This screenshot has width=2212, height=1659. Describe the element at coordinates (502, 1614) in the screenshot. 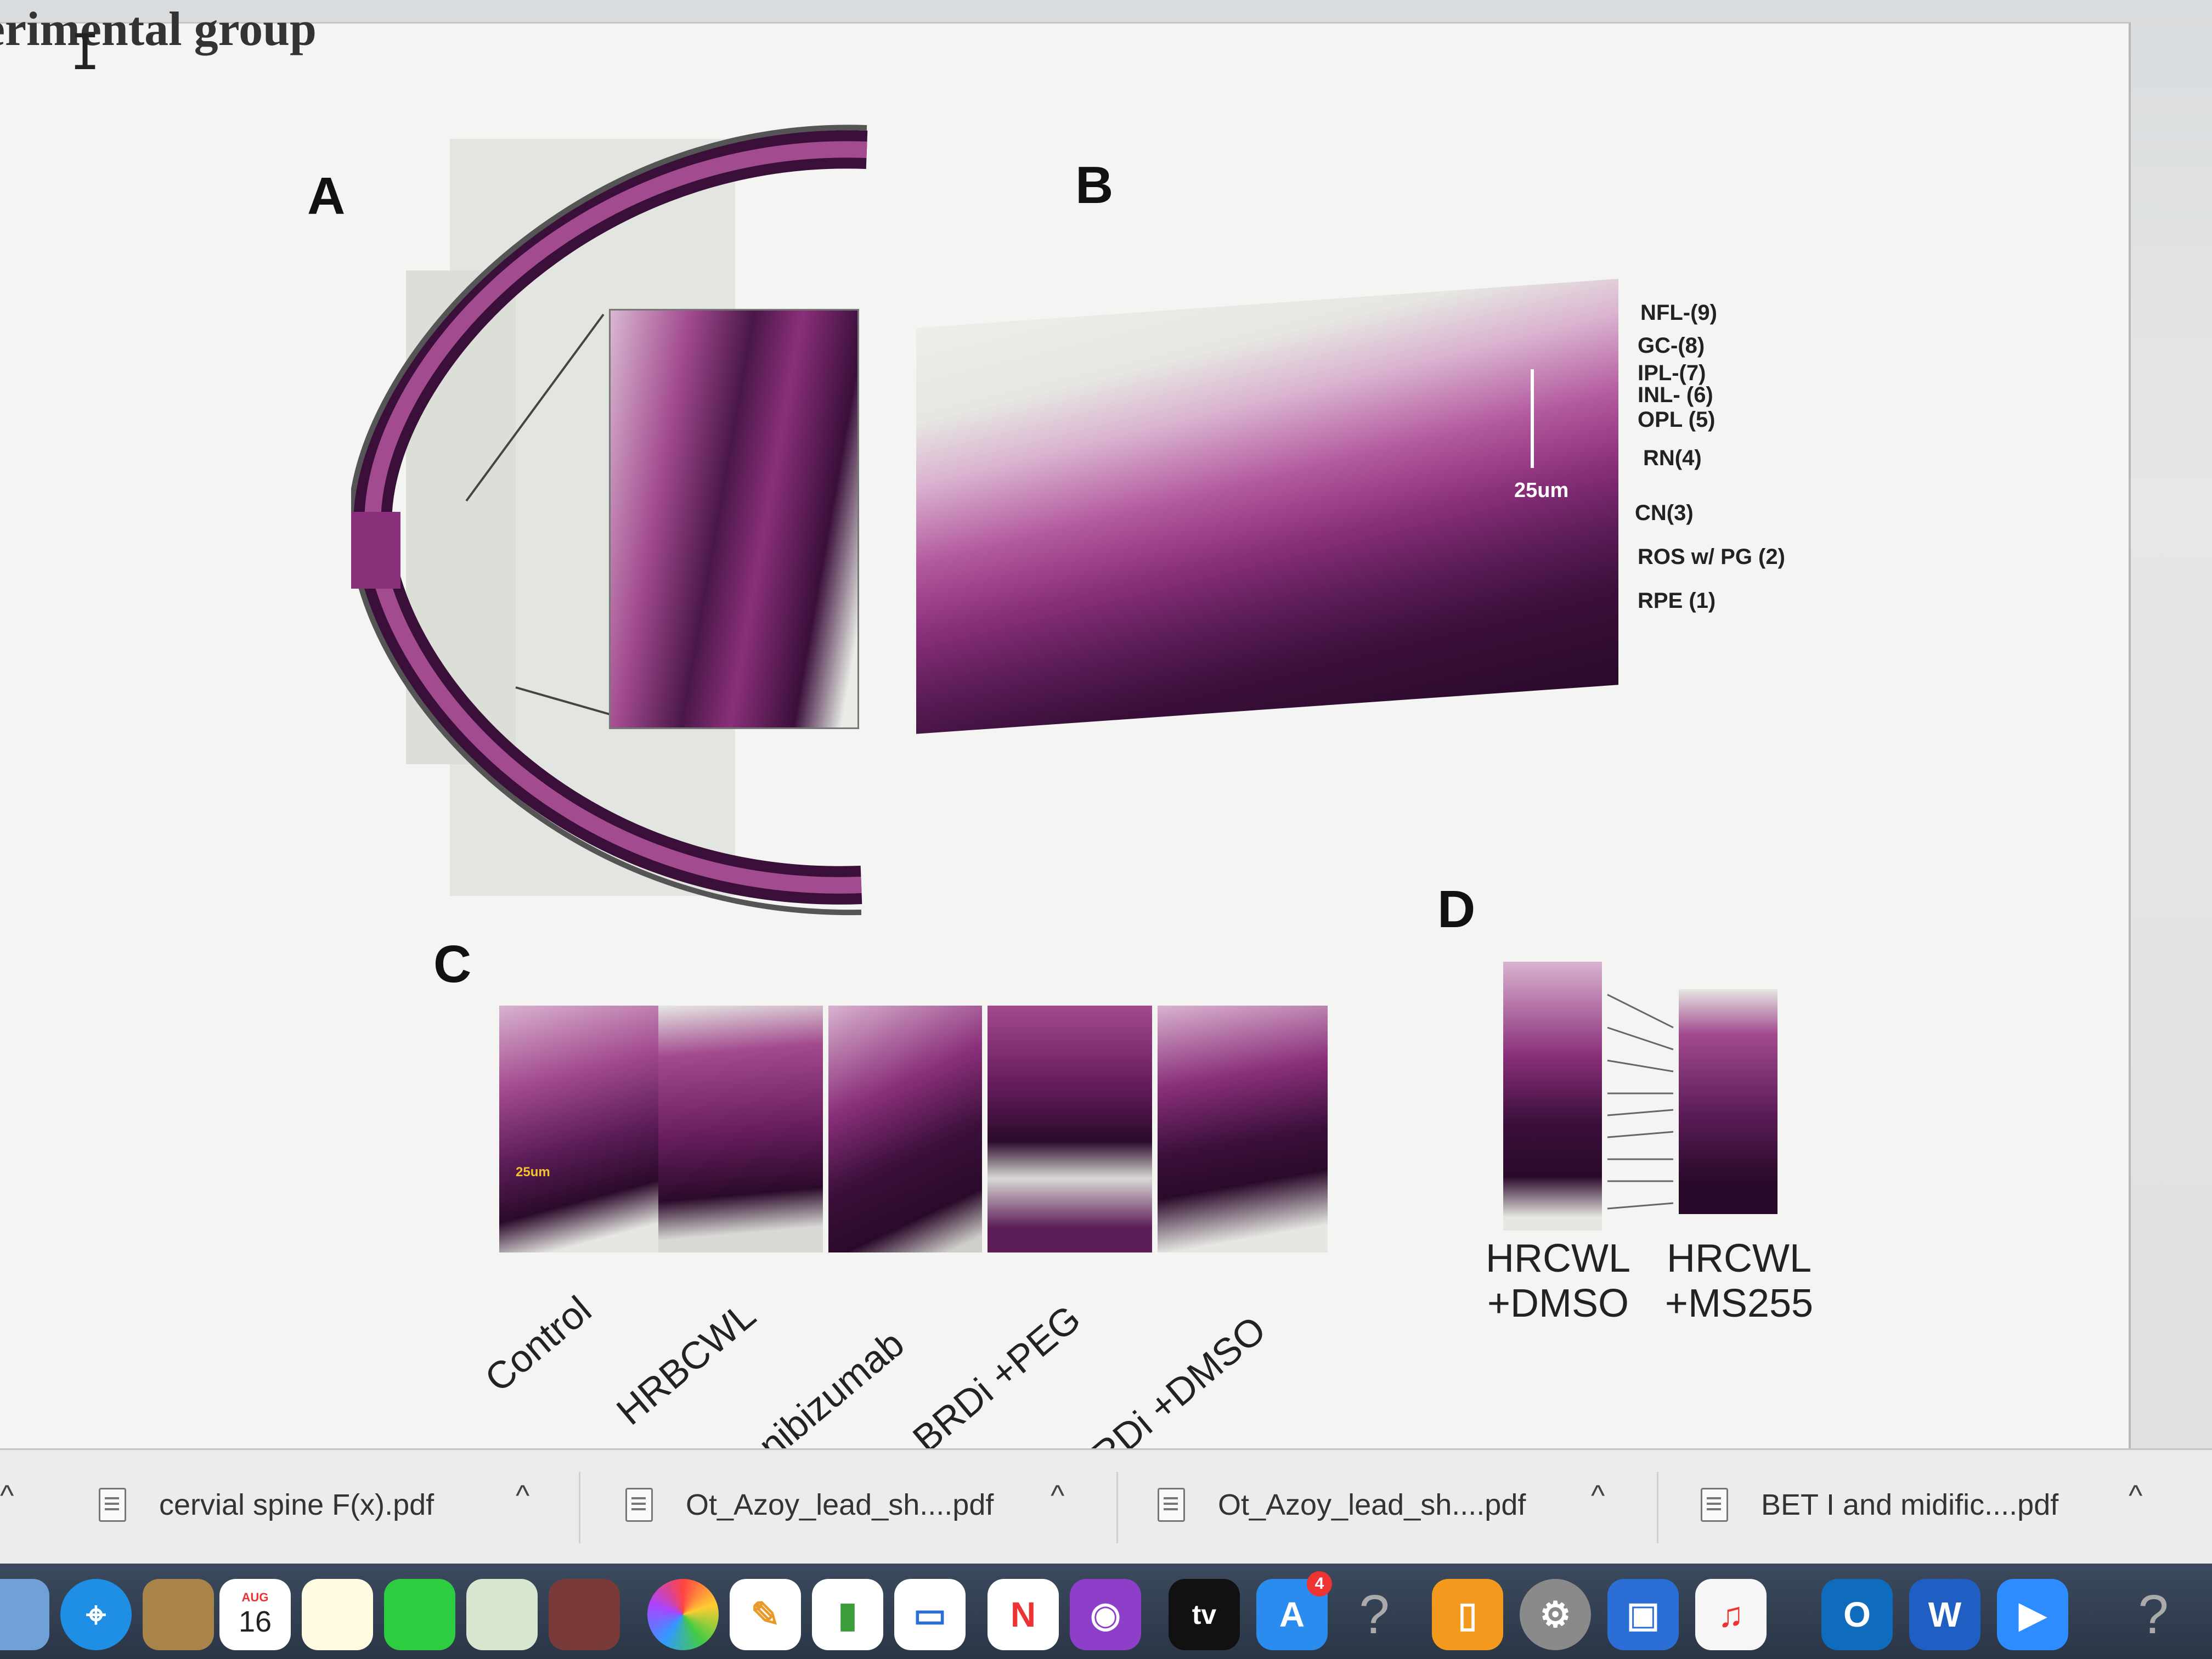

I see `maps-icon` at that location.